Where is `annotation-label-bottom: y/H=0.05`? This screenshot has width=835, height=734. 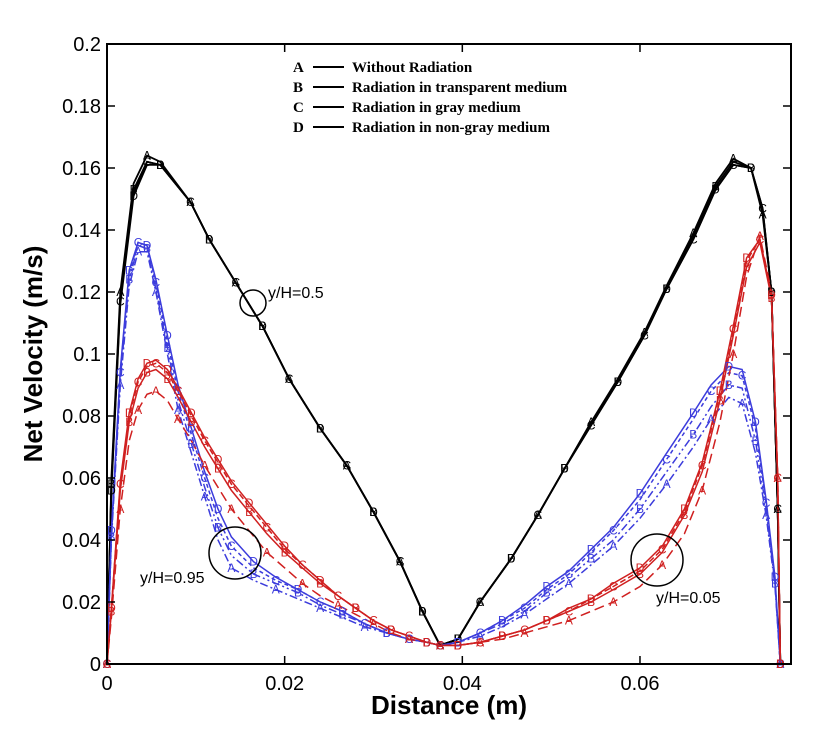
annotation-label-bottom: y/H=0.05 is located at coordinates (688, 598).